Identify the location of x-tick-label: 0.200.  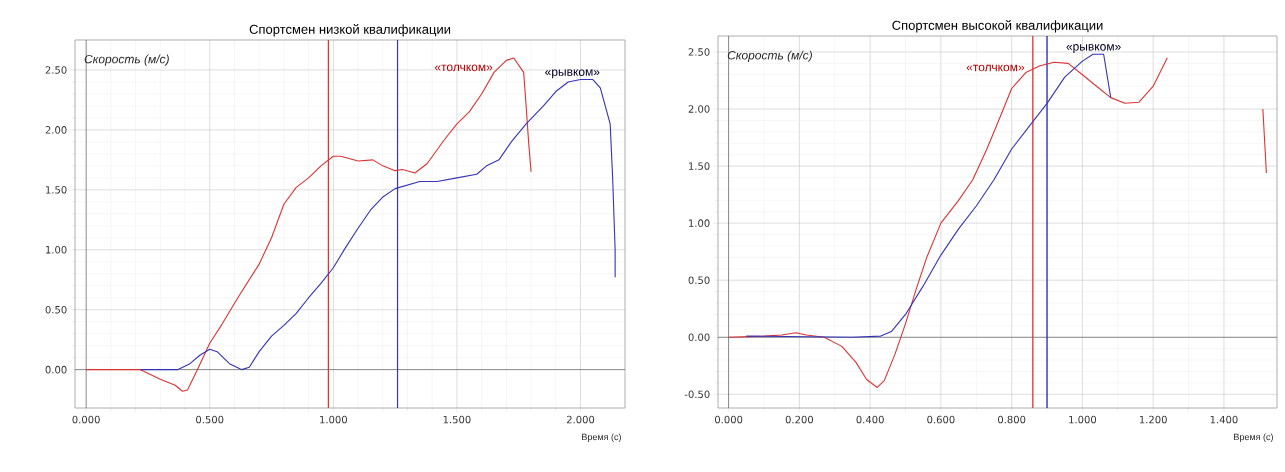
(799, 419).